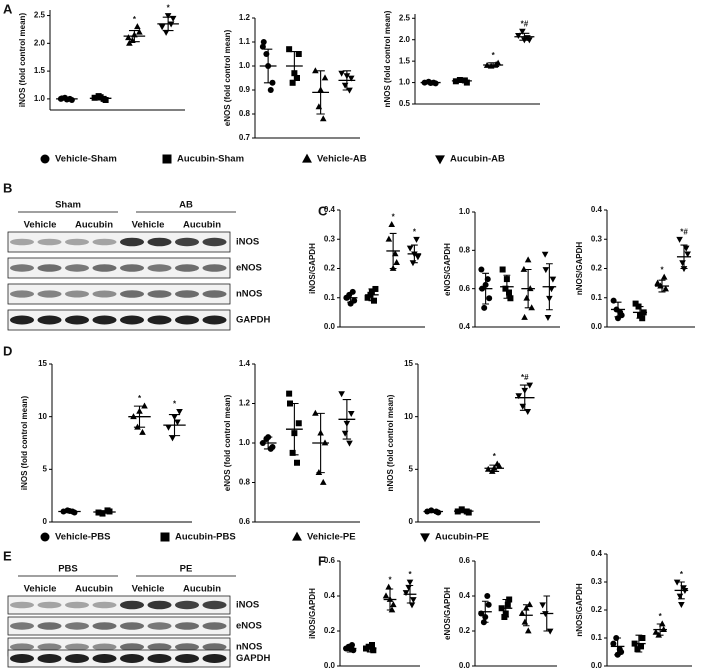  Describe the element at coordinates (7, 187) in the screenshot. I see `panel-label: B` at that location.